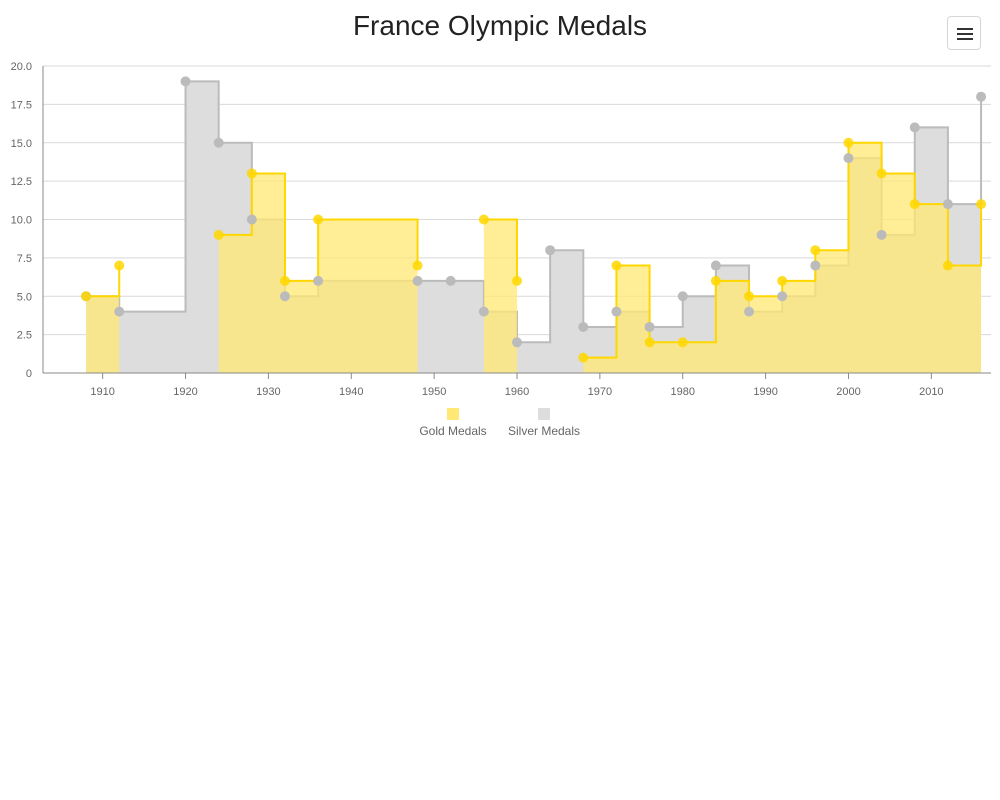 Image resolution: width=1000 pixels, height=800 pixels. Describe the element at coordinates (268, 392) in the screenshot. I see `x-tick-label: 1930` at that location.